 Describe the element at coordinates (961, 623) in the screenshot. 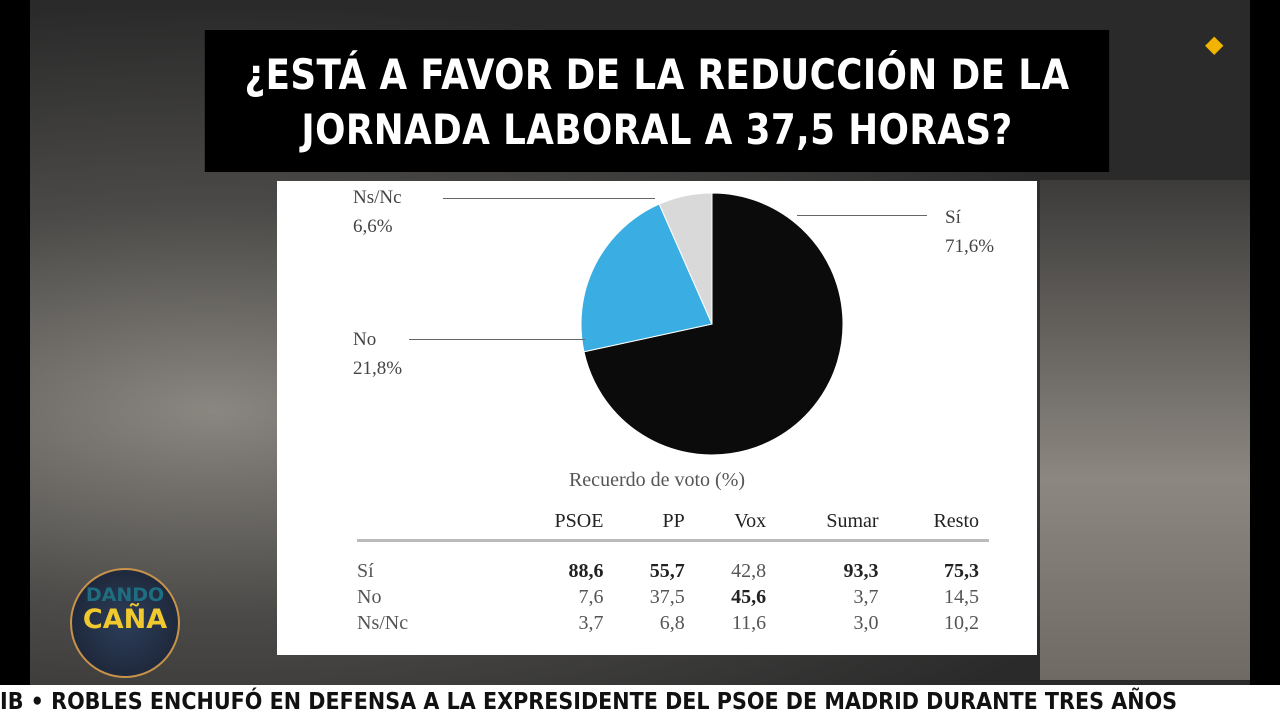

I see `cell-value: 10,2` at that location.